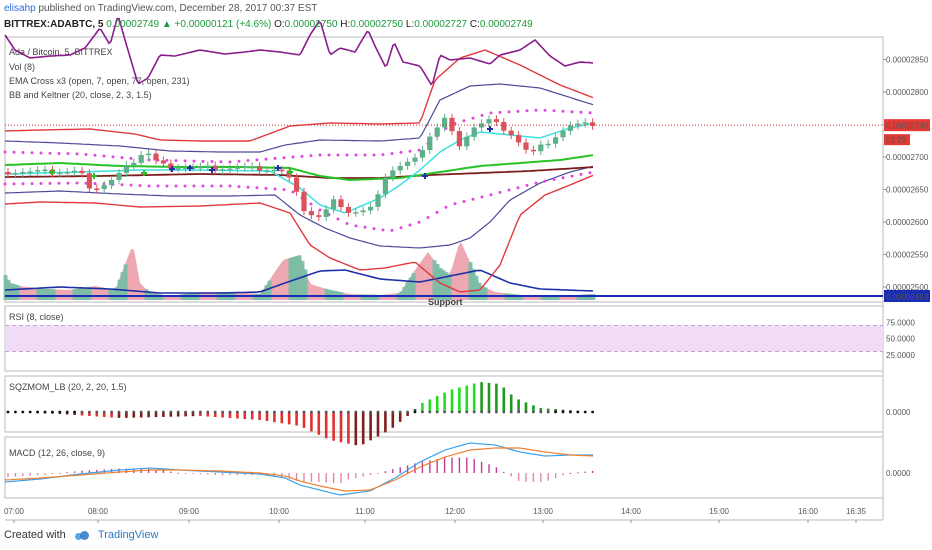 This screenshot has height=550, width=932. What do you see at coordinates (133, 24) in the screenshot?
I see `last-price: 0.00002749` at bounding box center [133, 24].